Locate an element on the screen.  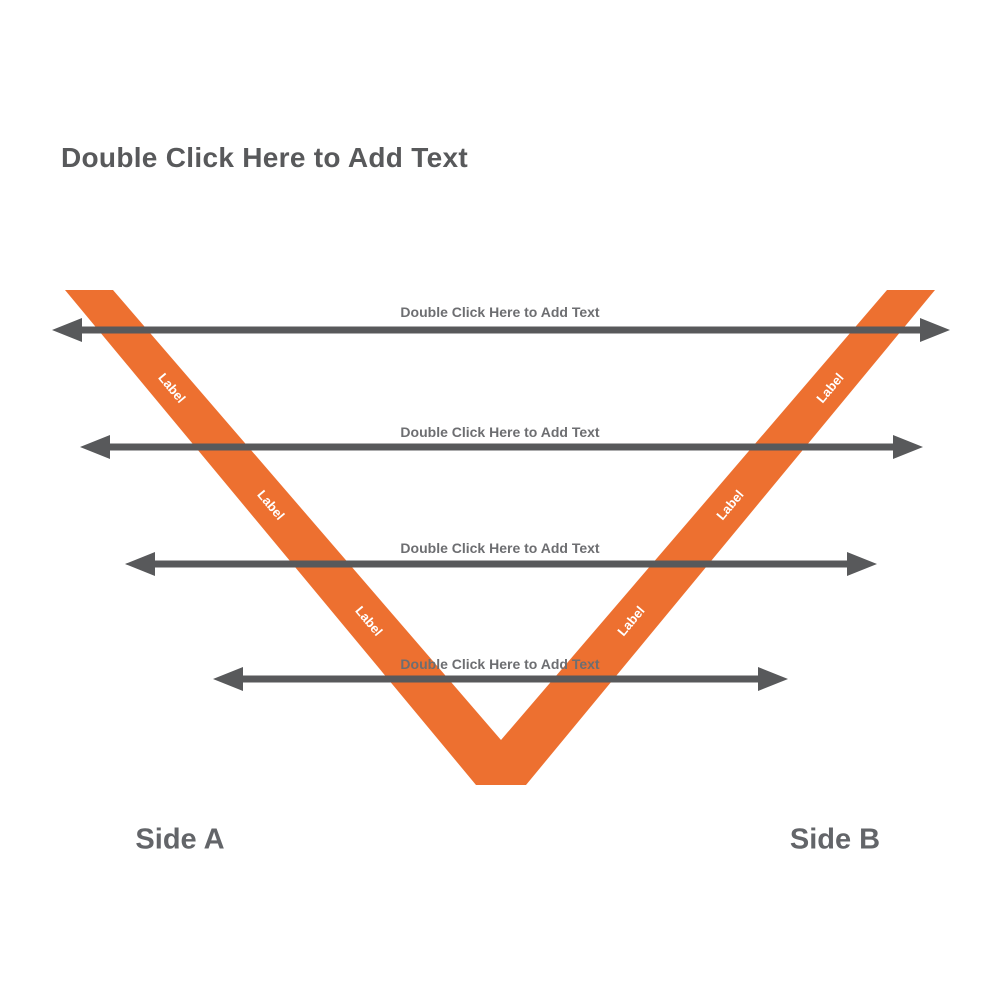
arrow-3-label: Double Click Here to Add Text is located at coordinates (500, 548).